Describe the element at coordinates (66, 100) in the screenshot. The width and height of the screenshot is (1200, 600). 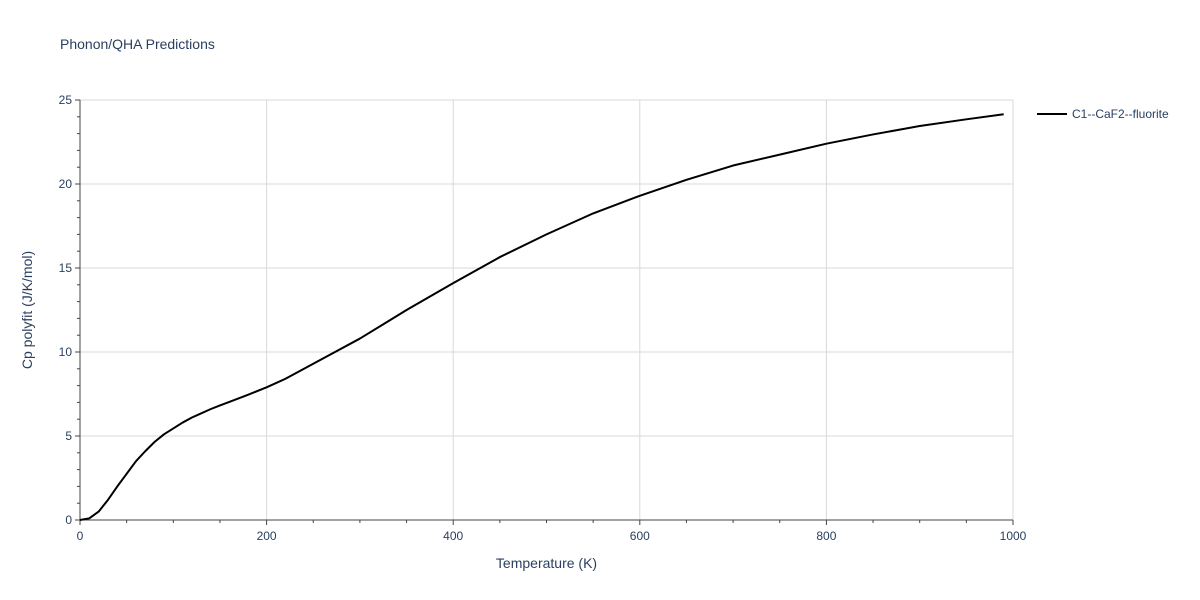
I see `y-tick-label: 25` at that location.